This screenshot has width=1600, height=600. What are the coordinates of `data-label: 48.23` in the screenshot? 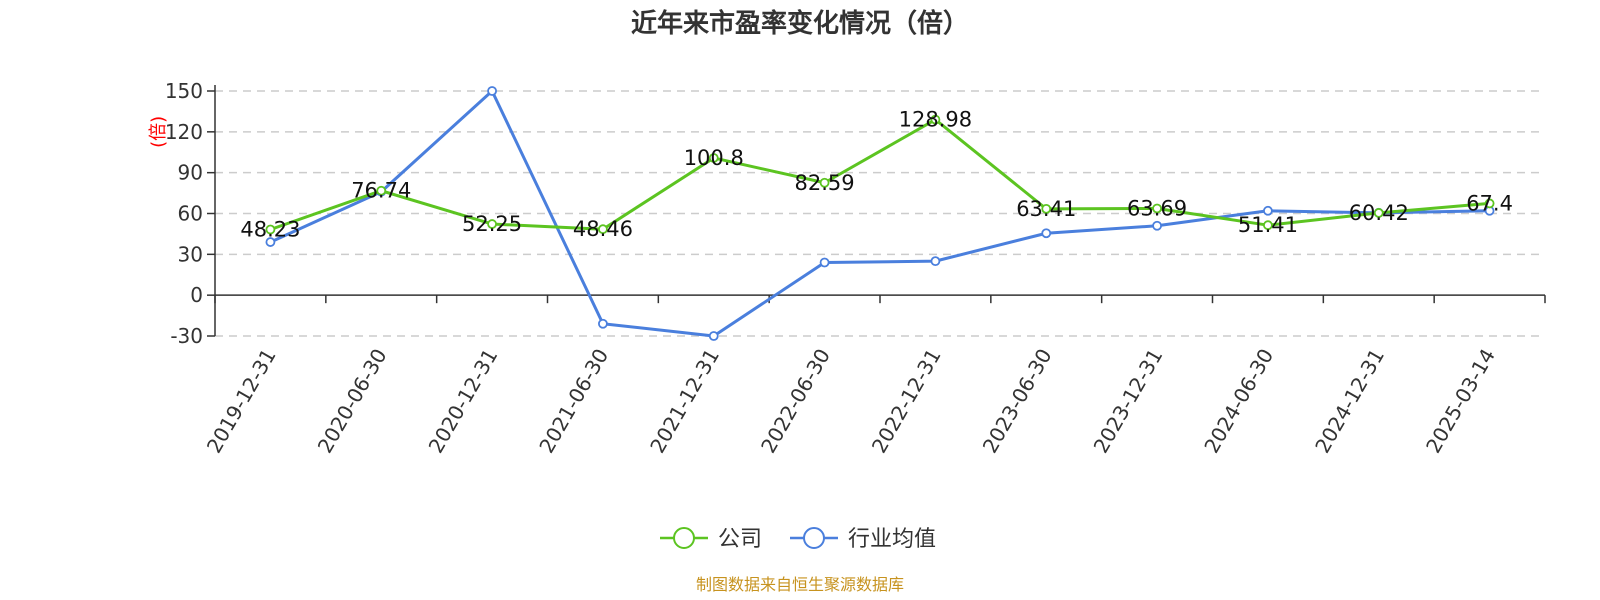 It's located at (270, 230).